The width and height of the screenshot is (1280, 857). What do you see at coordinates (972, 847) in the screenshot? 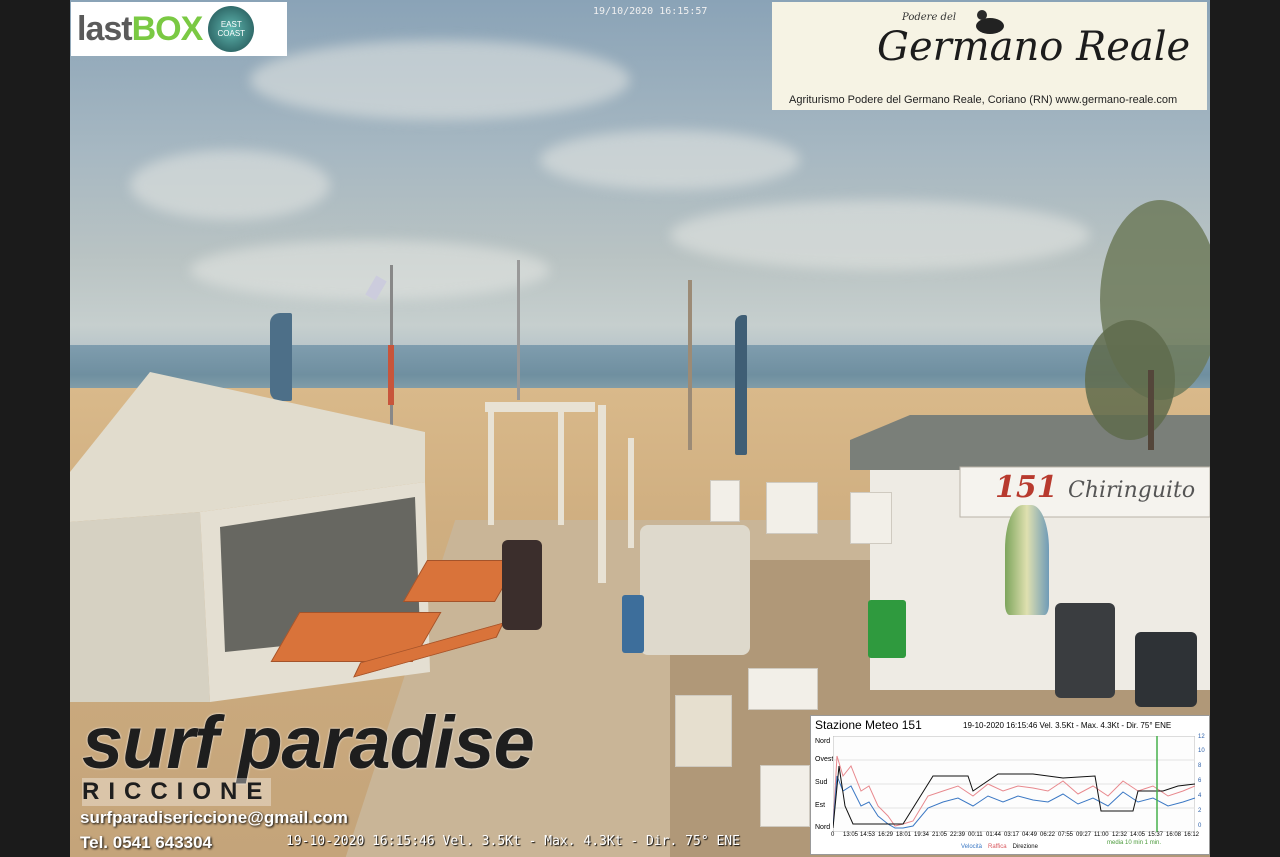
I see `legend-speed: Velocità` at bounding box center [972, 847].